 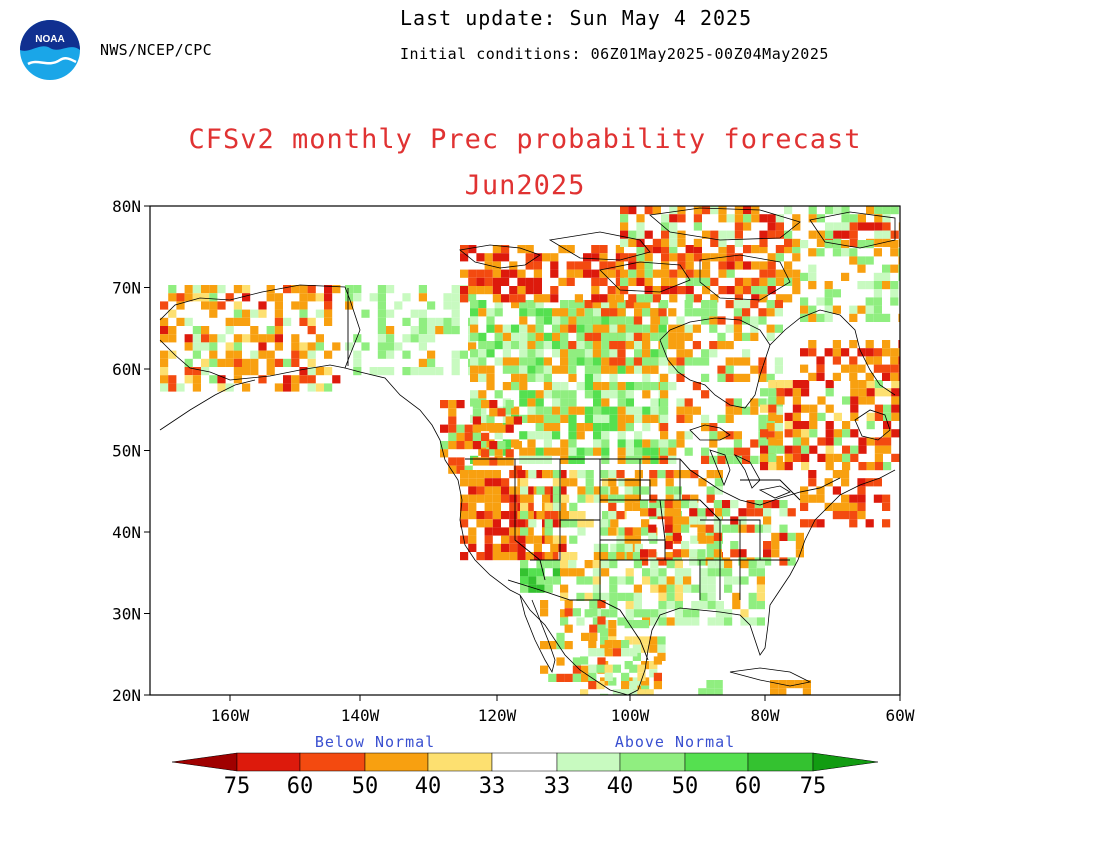 I want to click on colorbar-arrow-below, so click(x=204, y=762).